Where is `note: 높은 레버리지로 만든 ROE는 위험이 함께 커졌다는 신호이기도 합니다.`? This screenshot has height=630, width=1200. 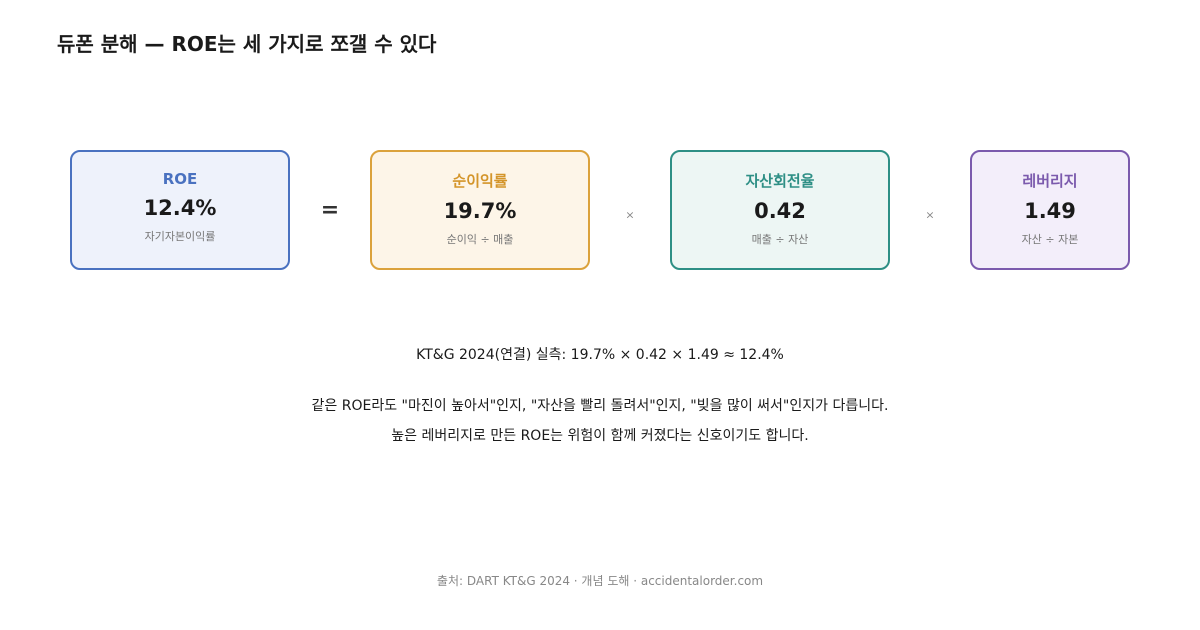
note: 높은 레버리지로 만든 ROE는 위험이 함께 커졌다는 신호이기도 합니다. is located at coordinates (600, 436).